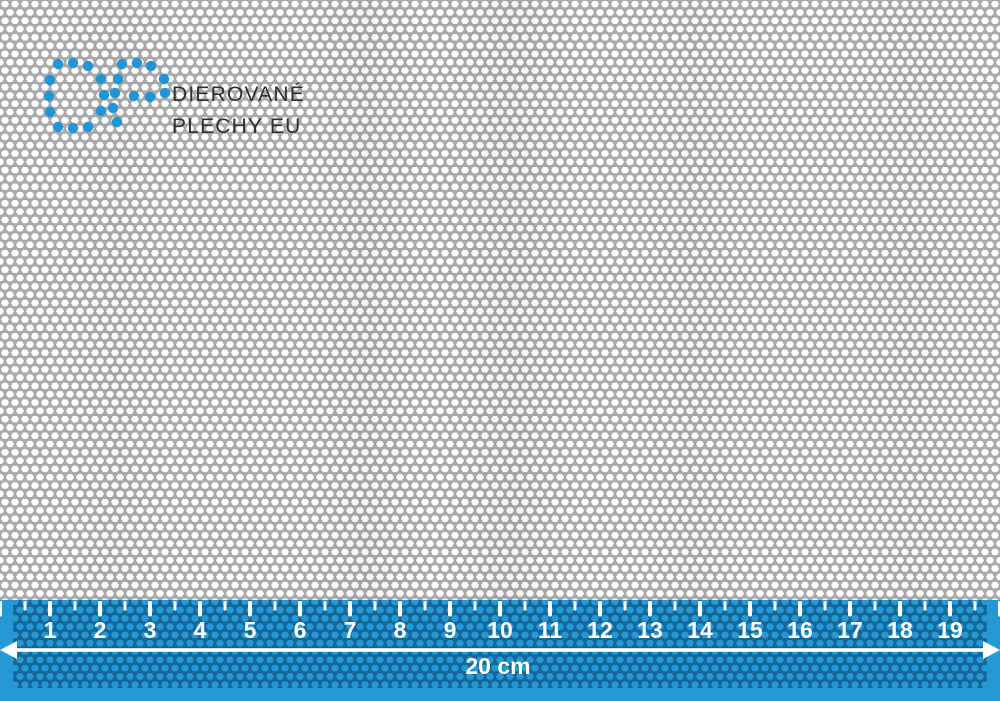 The height and width of the screenshot is (701, 1000). I want to click on ruler-number: 5, so click(250, 630).